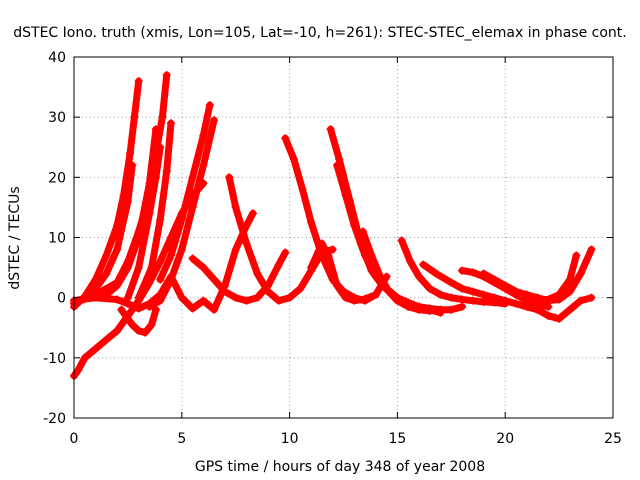  I want to click on y-tick-label: 20, so click(57, 178).